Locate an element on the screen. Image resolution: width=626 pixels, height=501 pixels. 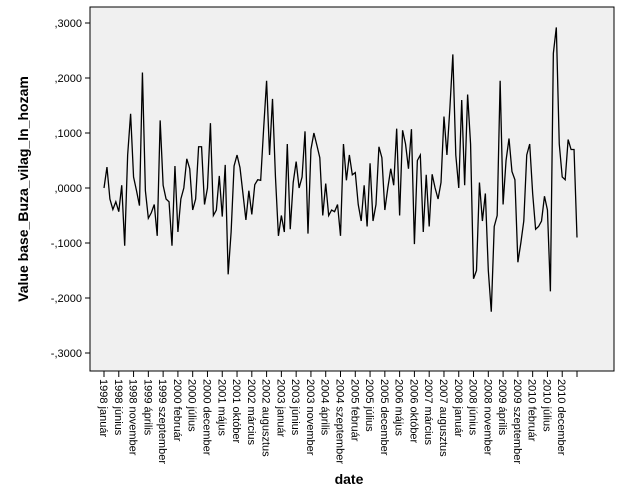
y-tick-label: ,0000 is located at coordinates (68, 189).